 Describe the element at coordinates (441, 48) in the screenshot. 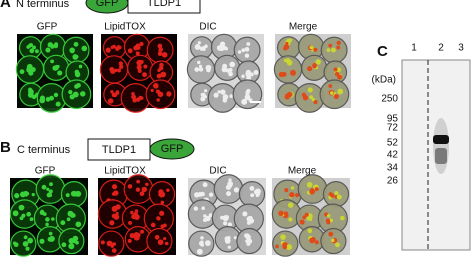

I see `lane-label: 2` at that location.